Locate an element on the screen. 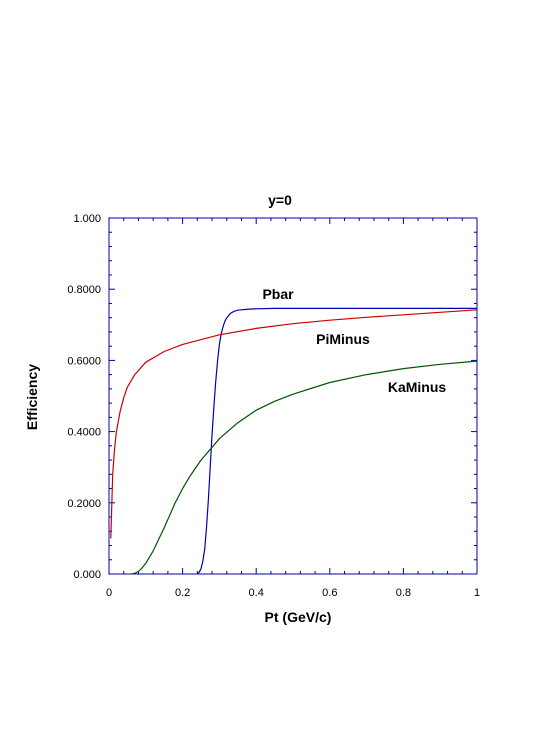 The image size is (552, 729). series-label-pbar: Pbar is located at coordinates (278, 294).